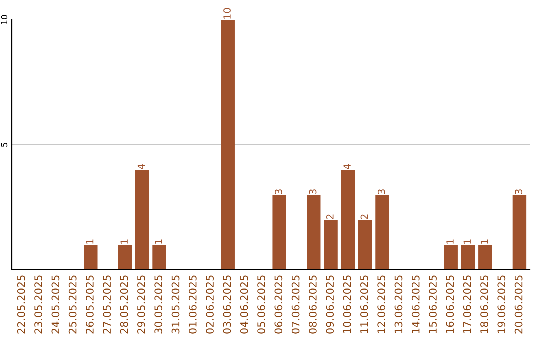  I want to click on x-tick-label: 25.05.2025, so click(72, 305).